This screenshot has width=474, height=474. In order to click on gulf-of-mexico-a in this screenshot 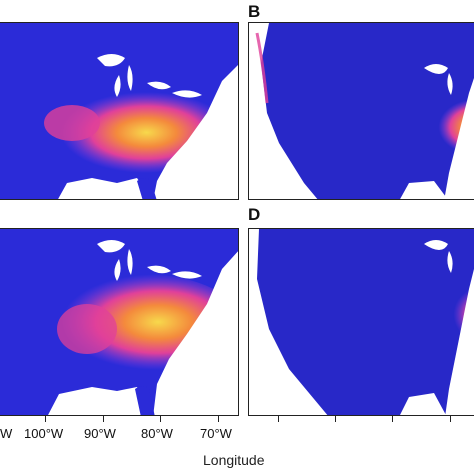, I will do `click(104, 188)`.